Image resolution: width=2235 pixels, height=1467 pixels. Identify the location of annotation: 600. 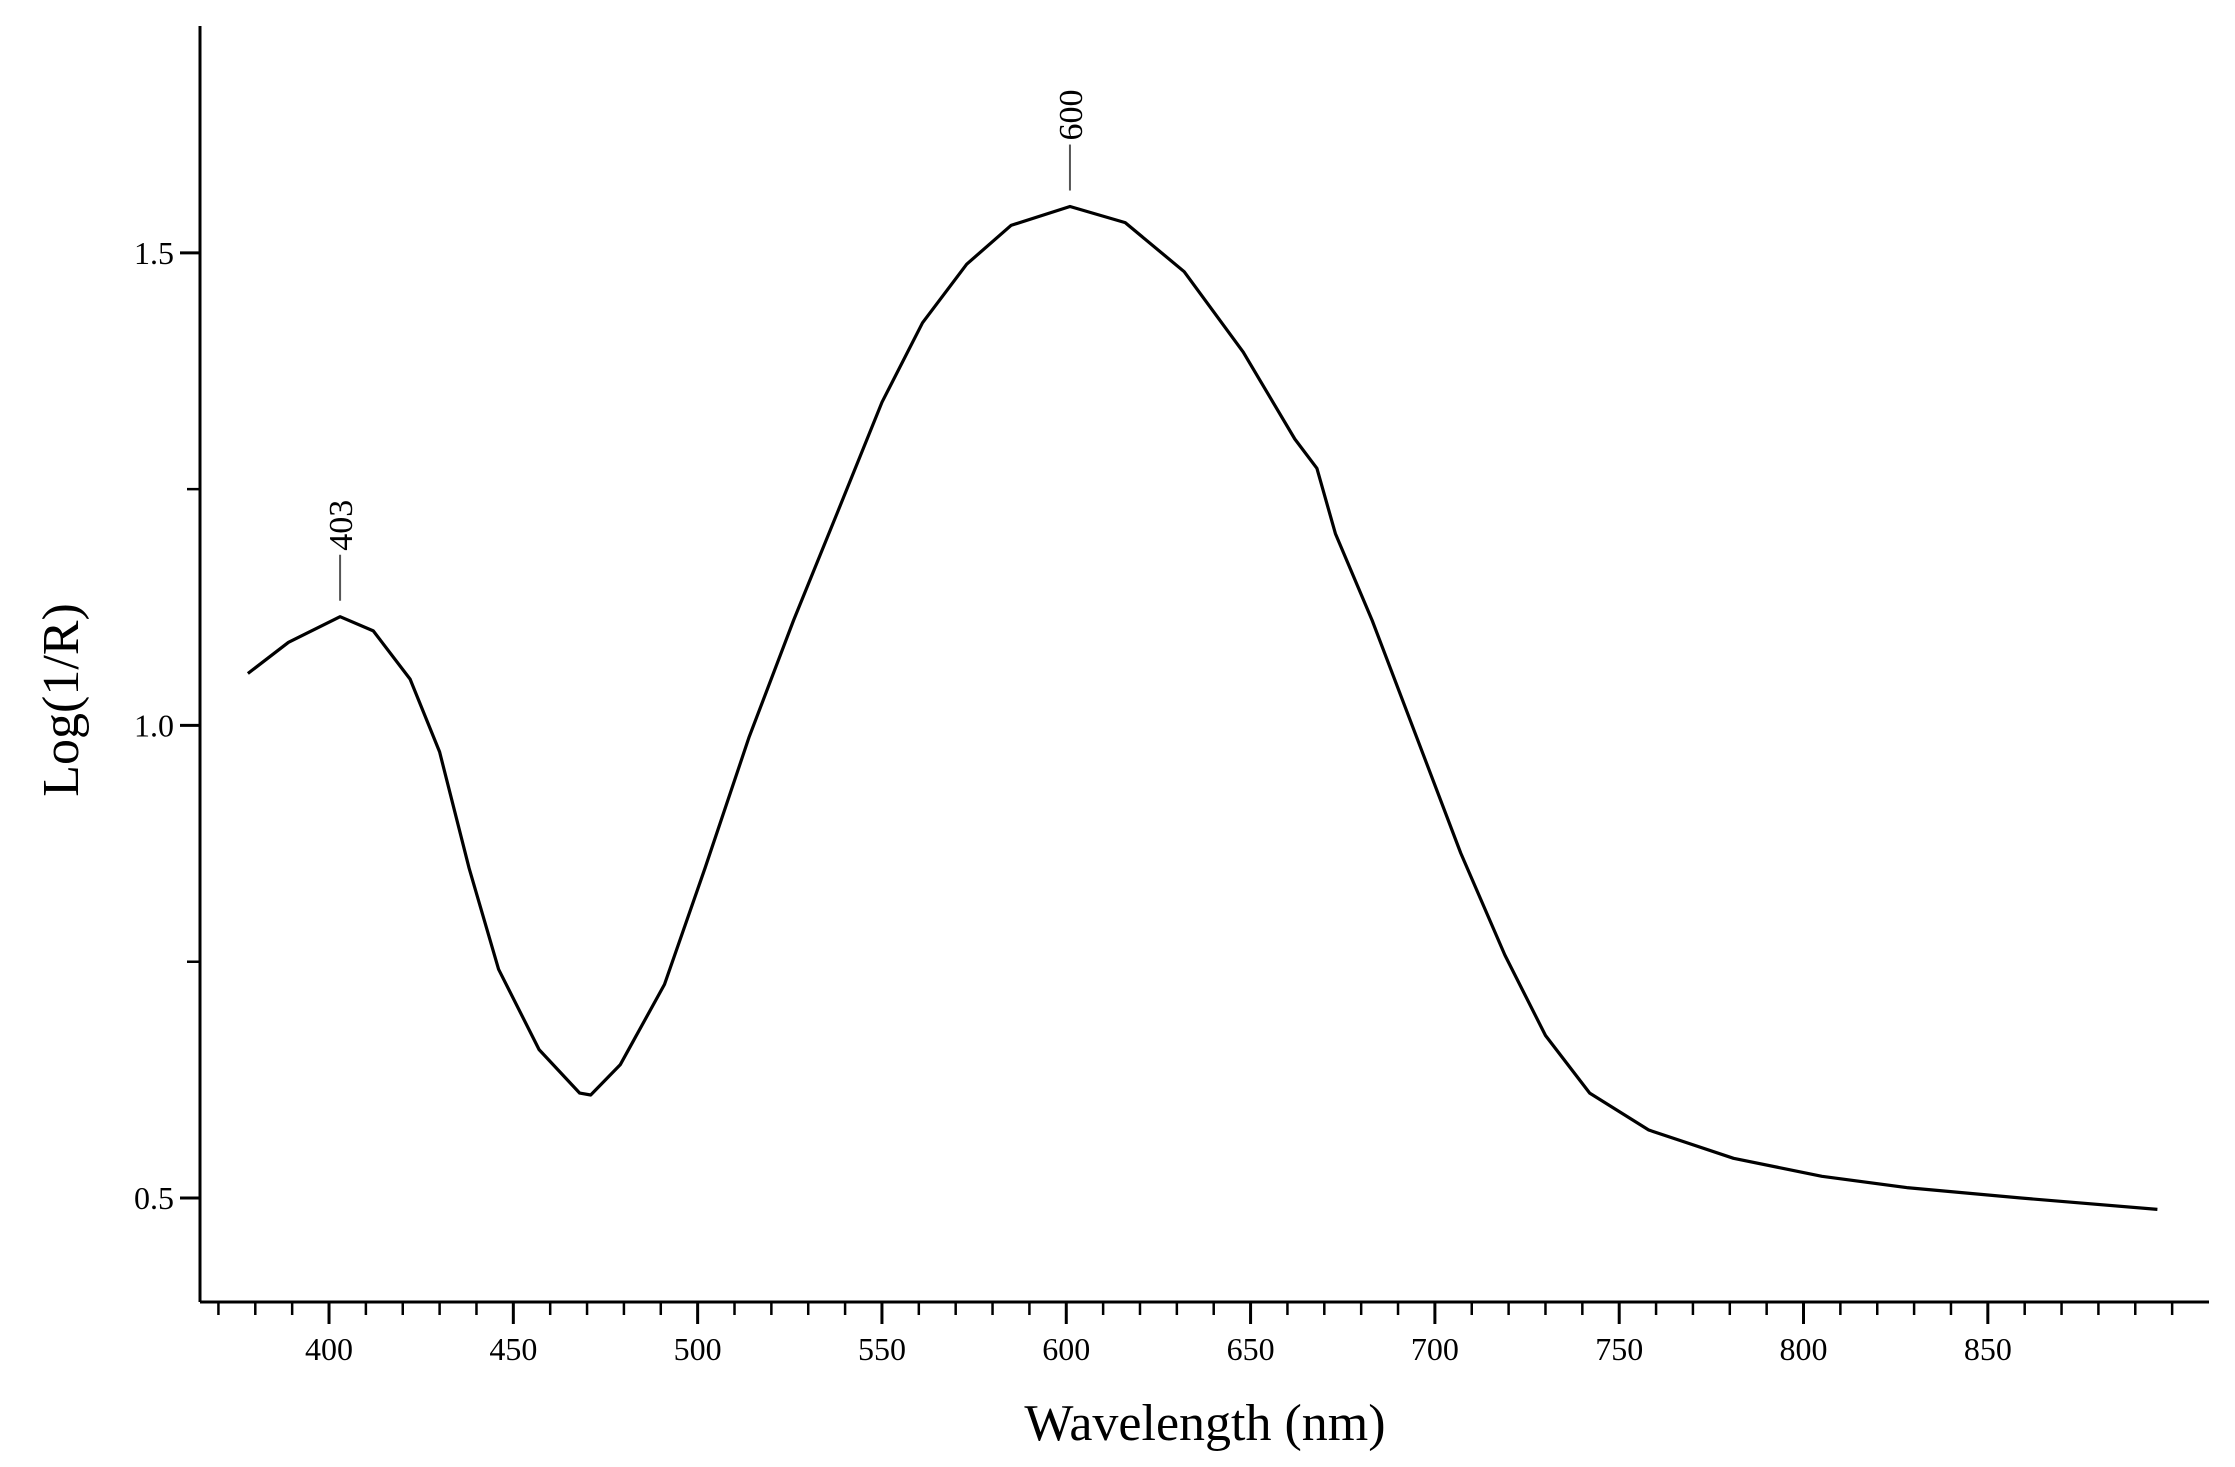
(1071, 115).